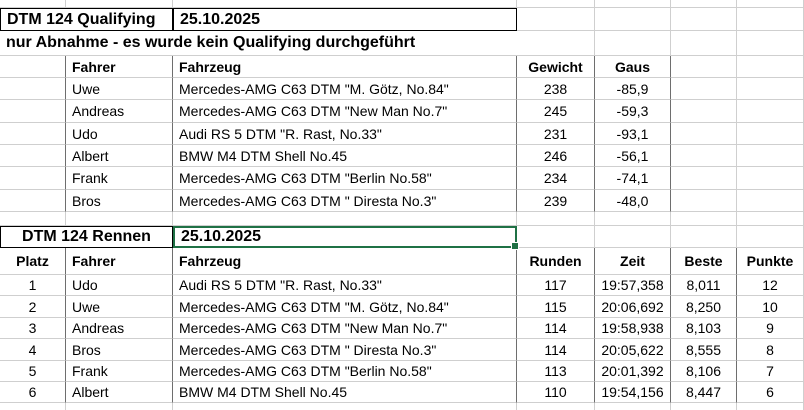  Describe the element at coordinates (633, 285) in the screenshot. I see `r-zeit-cell: 19:57,358` at that location.